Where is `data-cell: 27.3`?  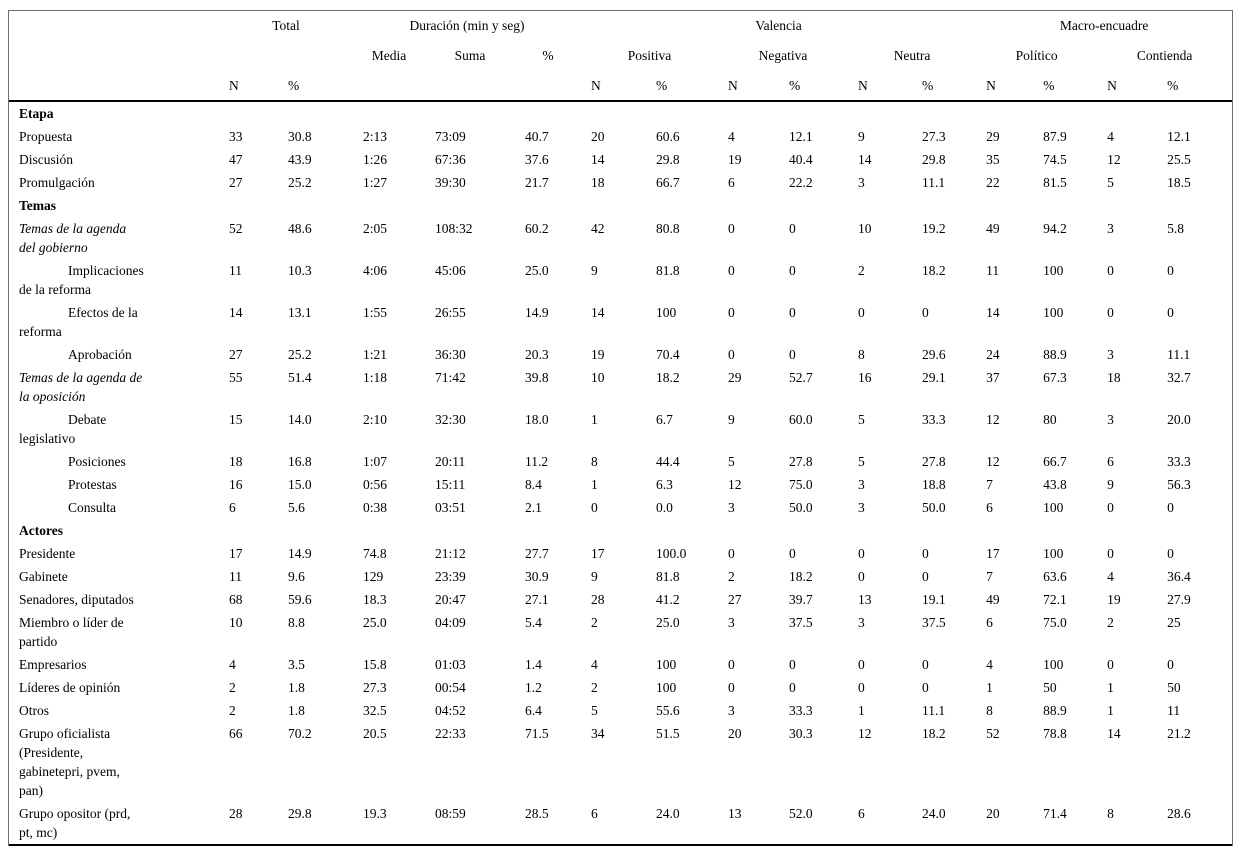 data-cell: 27.3 is located at coordinates (934, 136).